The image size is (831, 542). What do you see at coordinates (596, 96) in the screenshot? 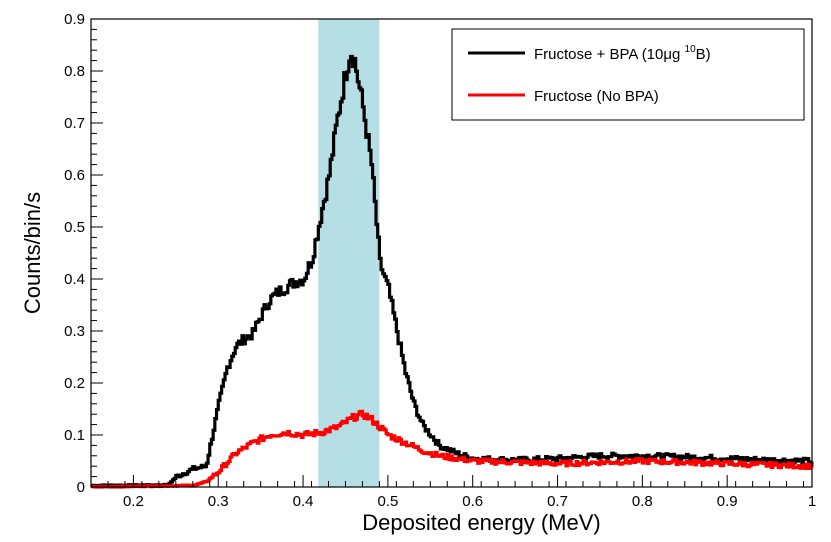
I see `legend-label-no-bpa: Fructose (No BPA)` at bounding box center [596, 96].